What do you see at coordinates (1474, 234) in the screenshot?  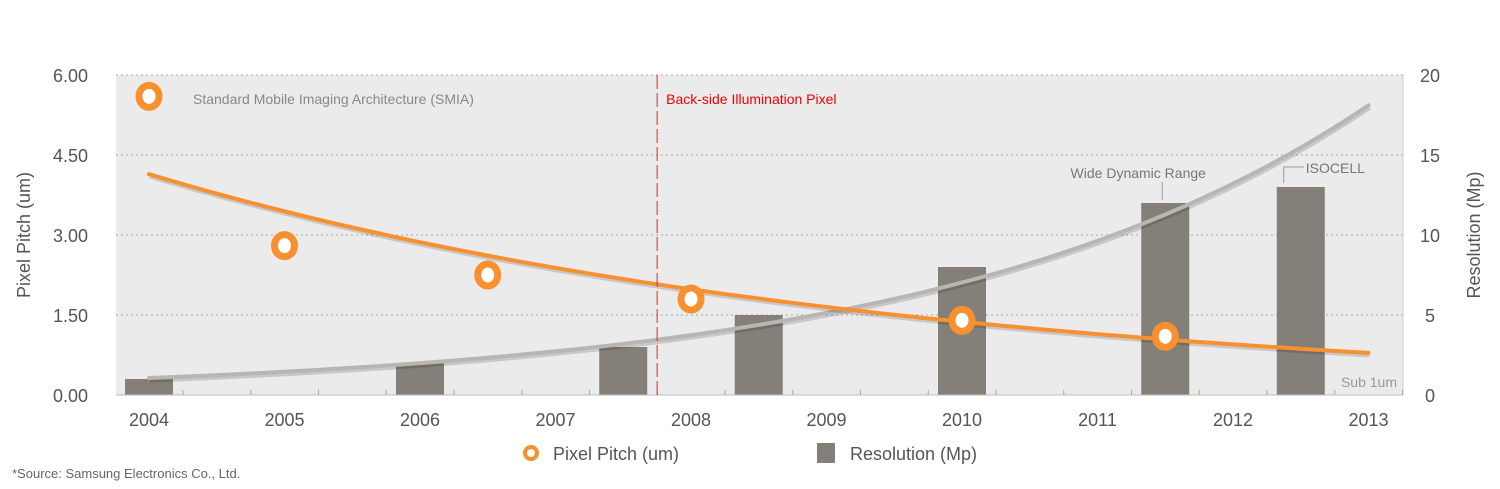 I see `right-axis-label: Resolution (Mp)` at bounding box center [1474, 234].